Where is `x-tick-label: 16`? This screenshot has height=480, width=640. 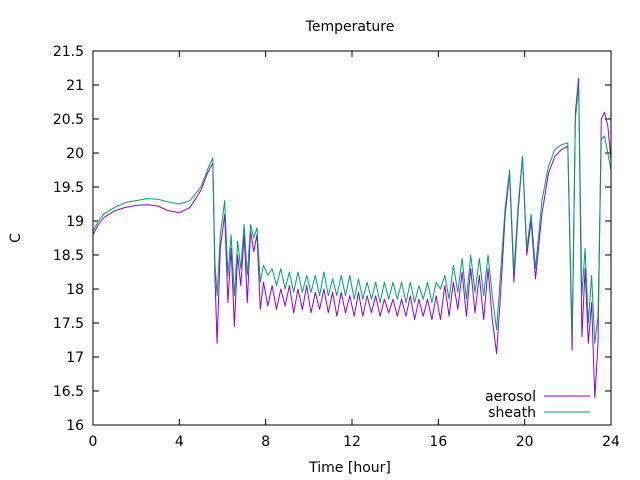
x-tick-label: 16 is located at coordinates (438, 442).